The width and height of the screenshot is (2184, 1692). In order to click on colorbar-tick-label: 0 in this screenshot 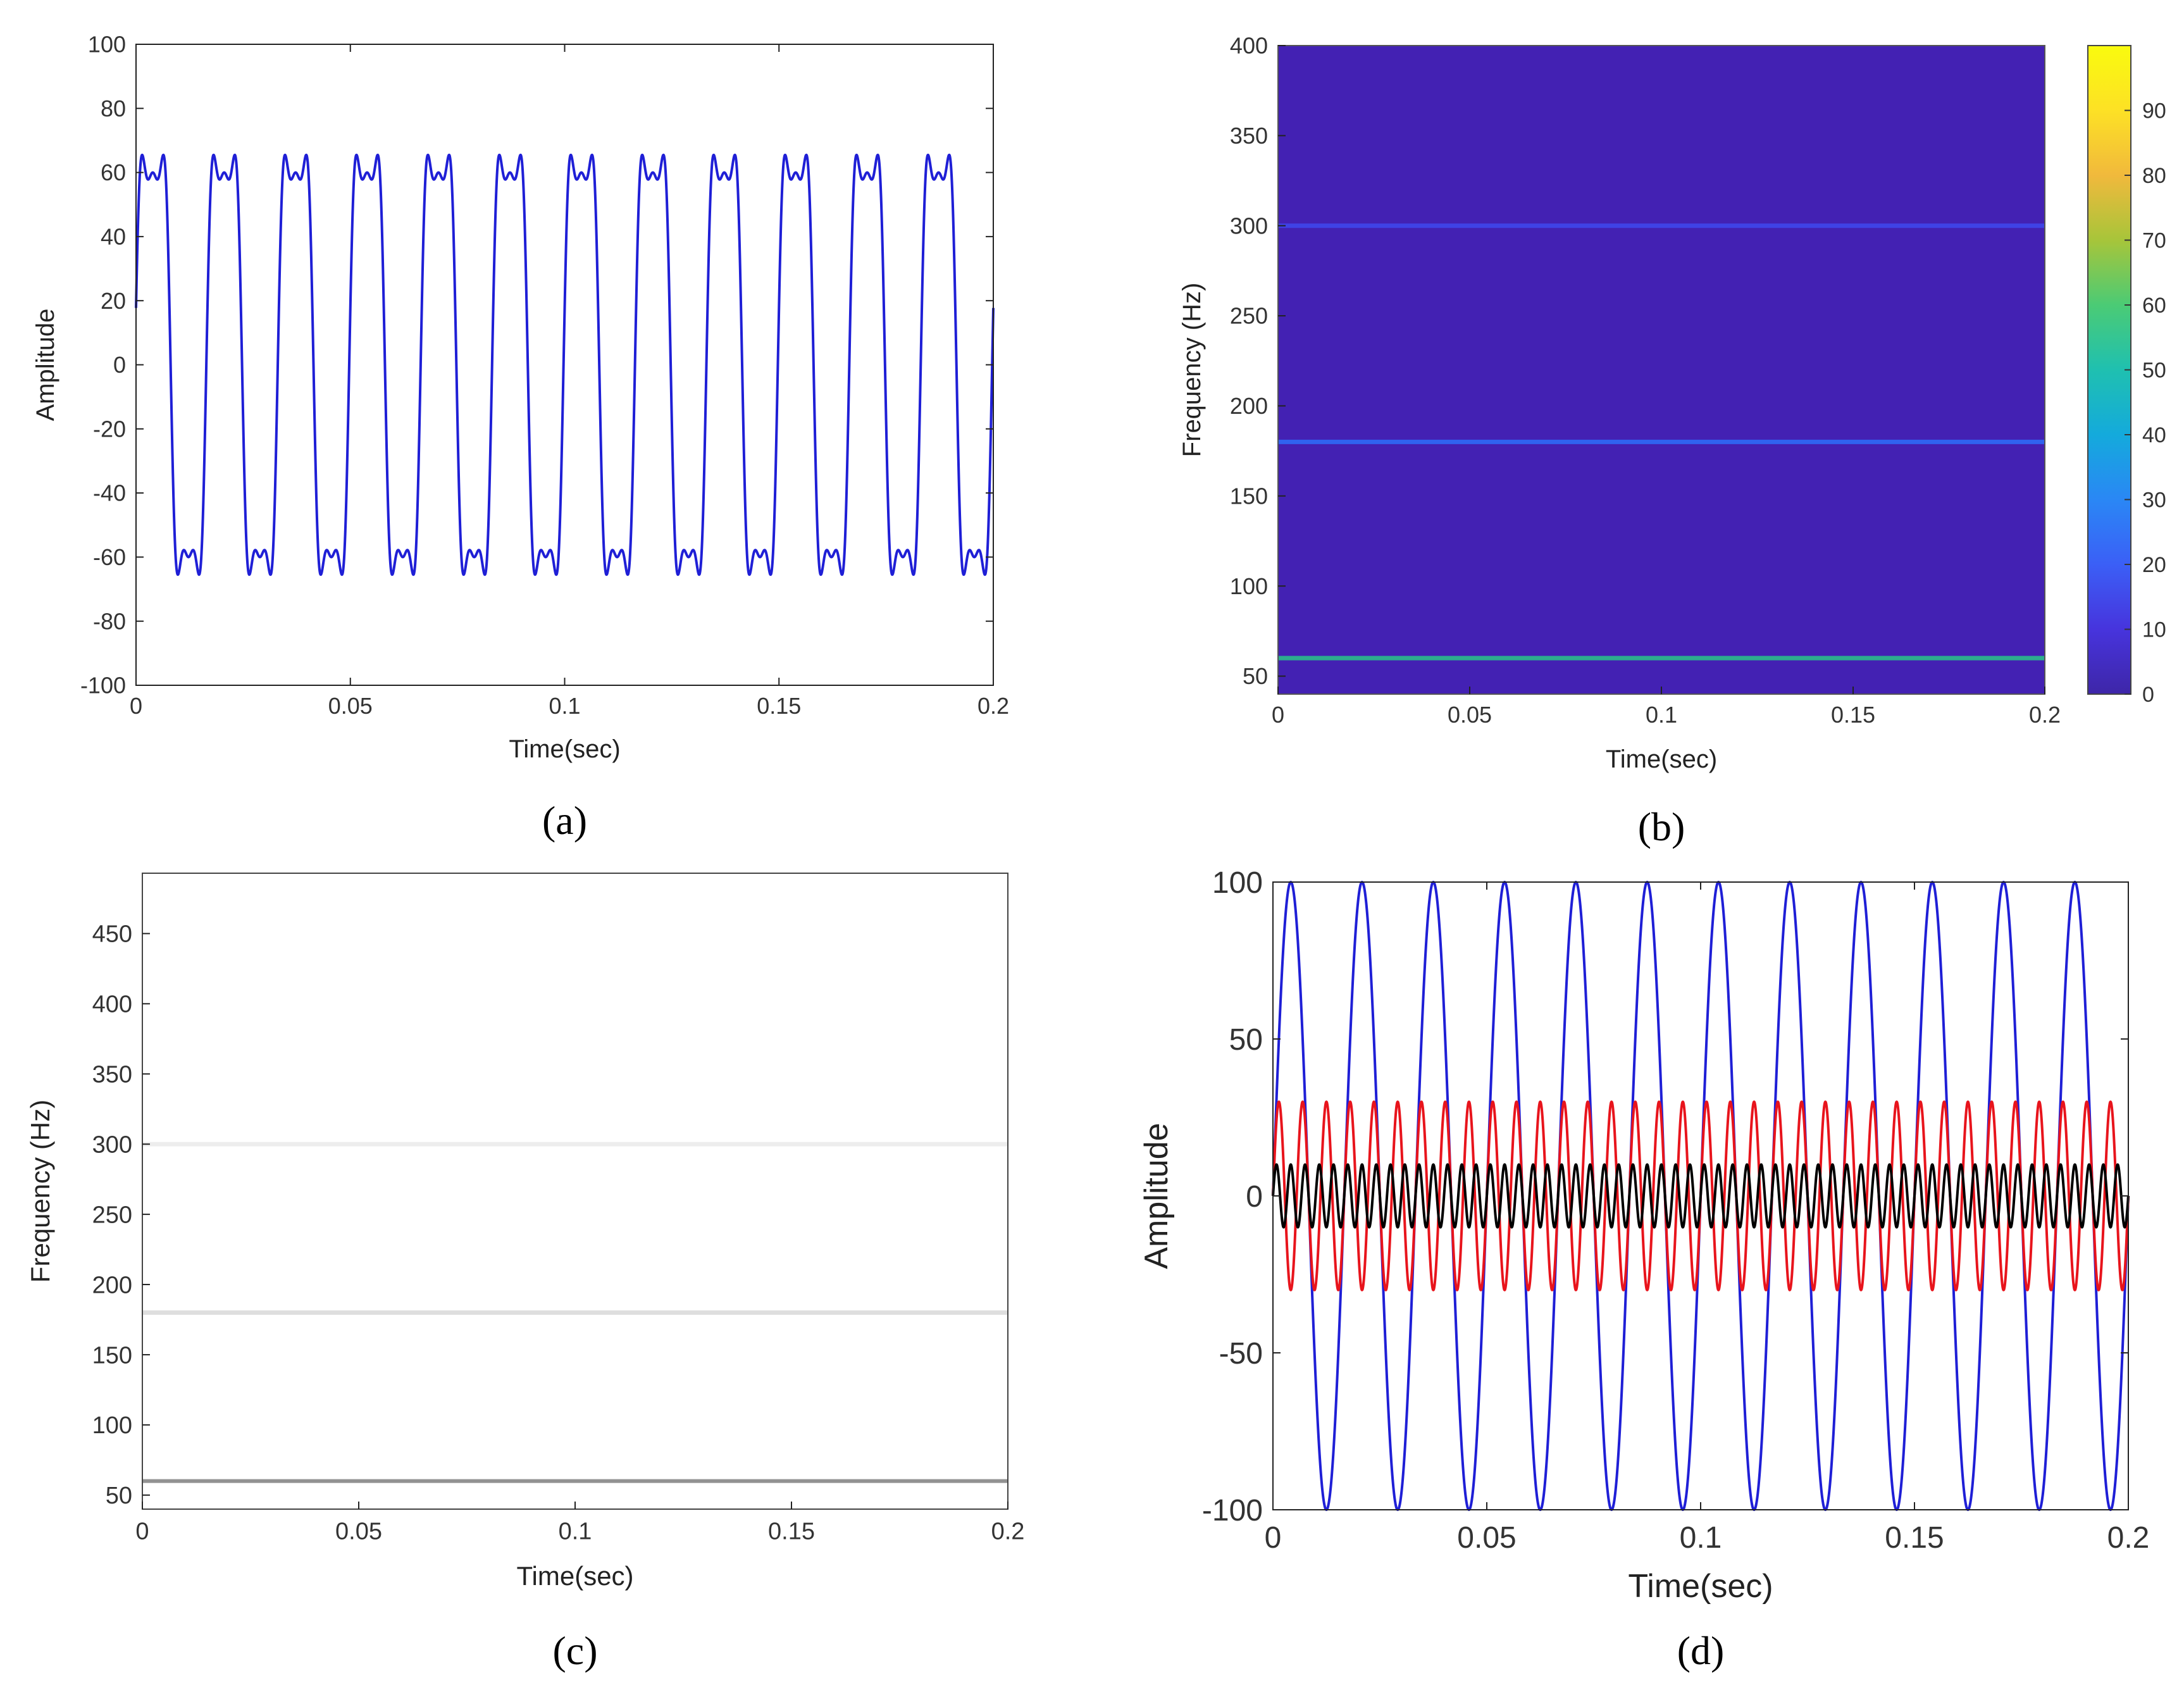, I will do `click(2148, 695)`.